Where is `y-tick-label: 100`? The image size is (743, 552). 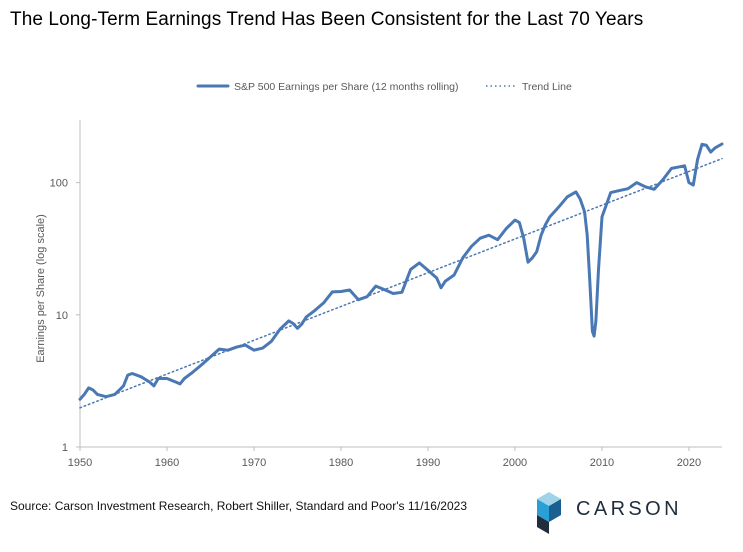 y-tick-label: 100 is located at coordinates (59, 184).